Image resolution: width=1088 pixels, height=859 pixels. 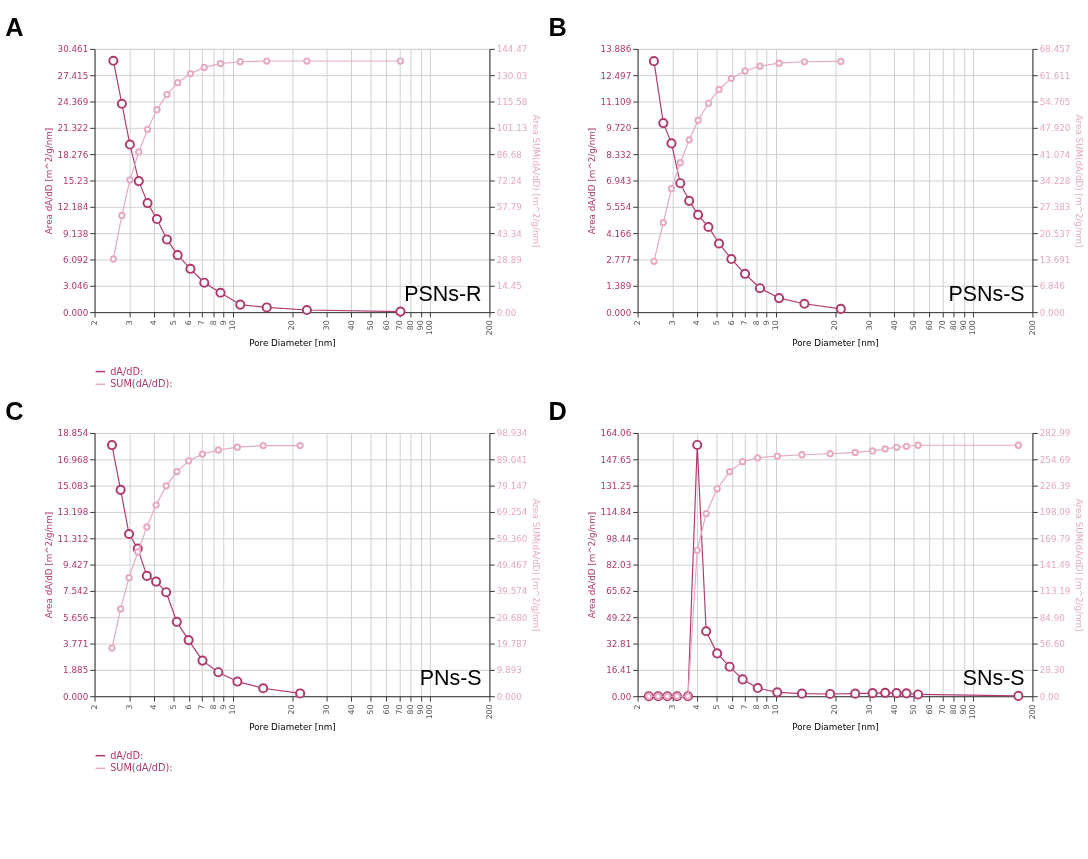 What do you see at coordinates (512, 643) in the screenshot?
I see `y2-tick-label: 19.787` at bounding box center [512, 643].